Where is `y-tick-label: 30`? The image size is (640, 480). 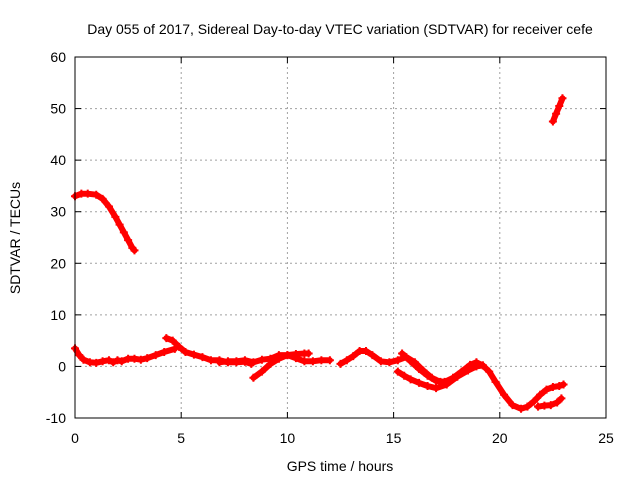
y-tick-label: 30 is located at coordinates (58, 212).